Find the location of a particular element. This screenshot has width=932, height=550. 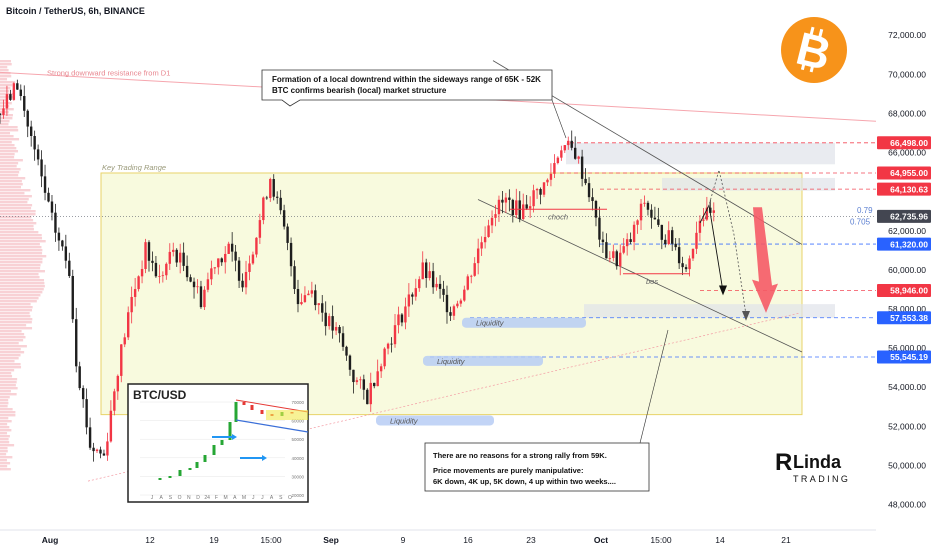

time-tick-label: Oct is located at coordinates (601, 540).